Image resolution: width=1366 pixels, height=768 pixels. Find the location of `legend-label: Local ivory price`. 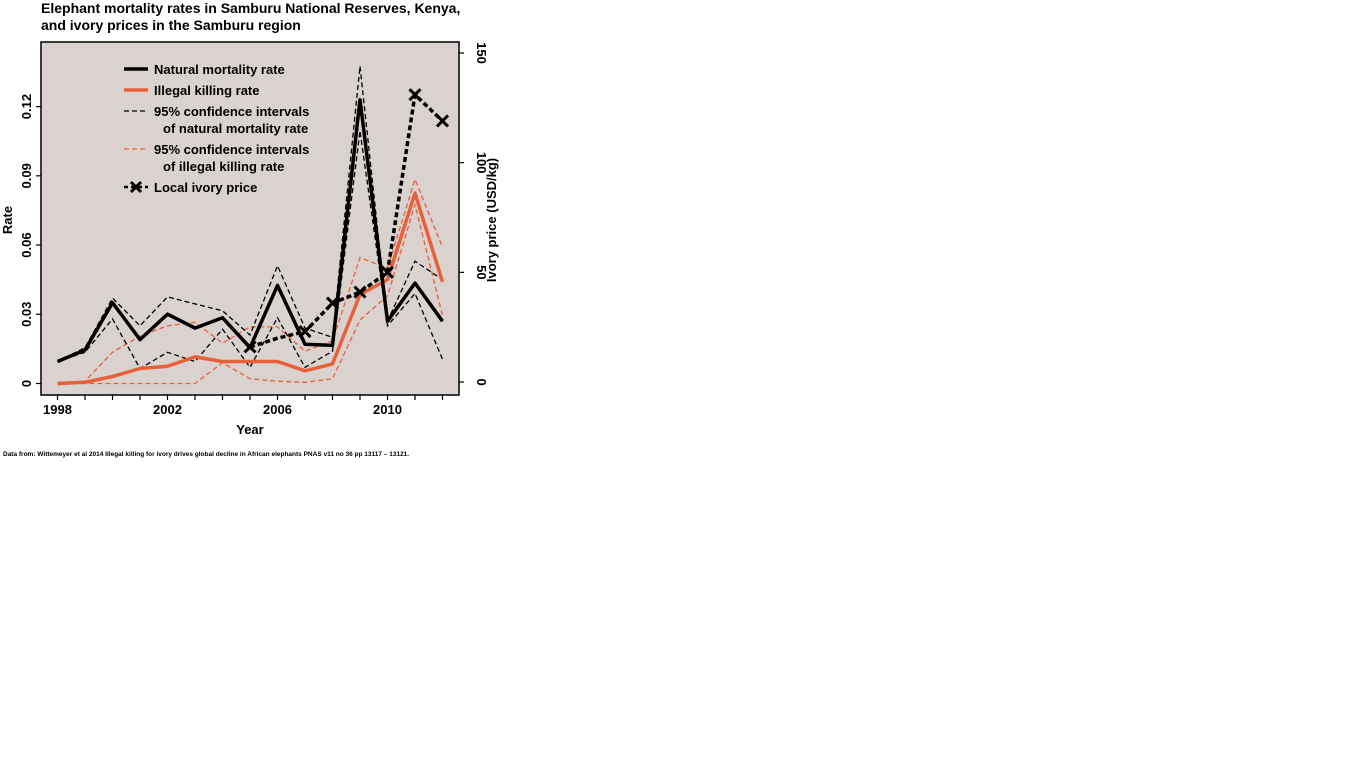

legend-label: Local ivory price is located at coordinates (205, 187).